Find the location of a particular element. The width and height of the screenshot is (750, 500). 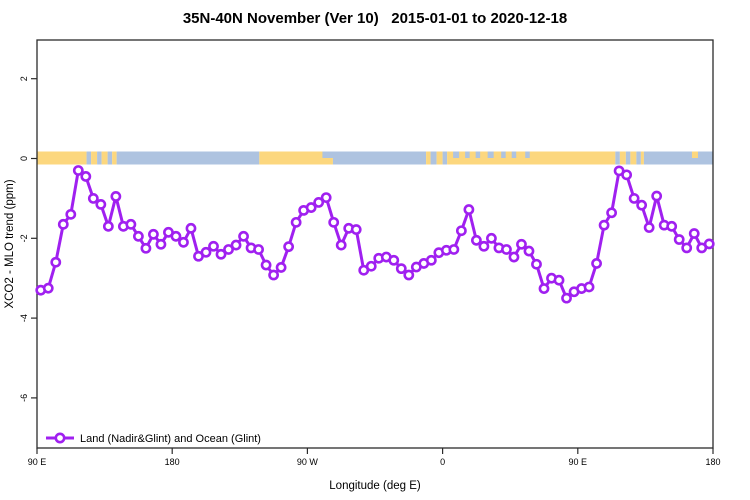

y-axis-title: XCO2 - MLO trend (ppm) is located at coordinates (10, 243).